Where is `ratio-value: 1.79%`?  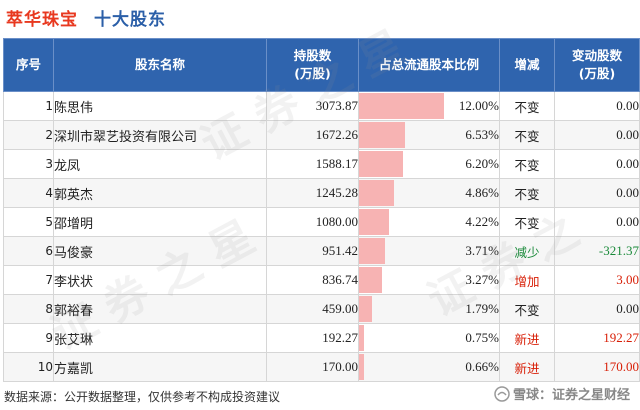
ratio-value: 1.79% is located at coordinates (482, 308).